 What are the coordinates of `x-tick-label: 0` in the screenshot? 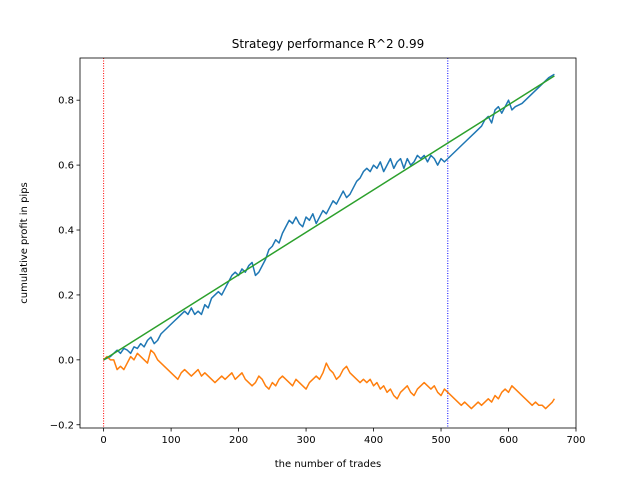 It's located at (103, 440).